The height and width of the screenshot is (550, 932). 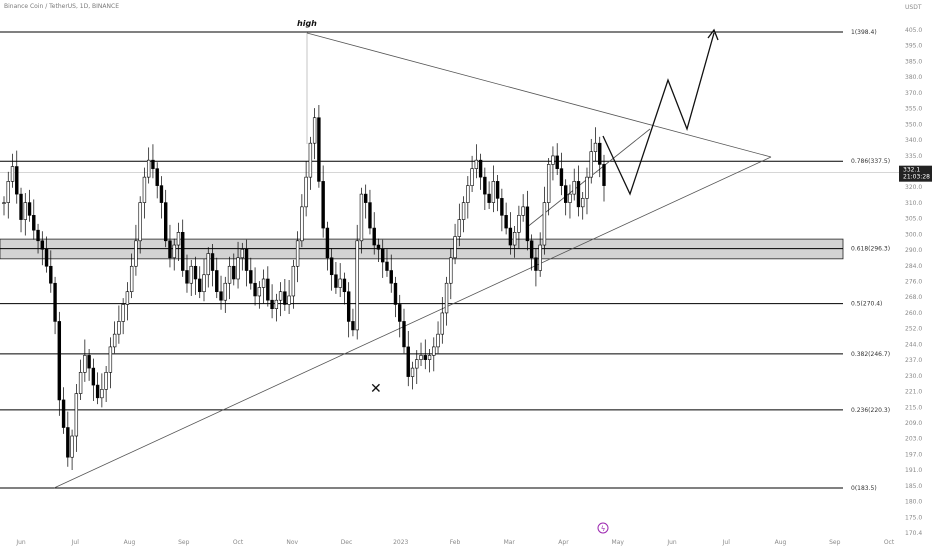 What do you see at coordinates (913, 360) in the screenshot?
I see `y-tick-label: 237.0` at bounding box center [913, 360].